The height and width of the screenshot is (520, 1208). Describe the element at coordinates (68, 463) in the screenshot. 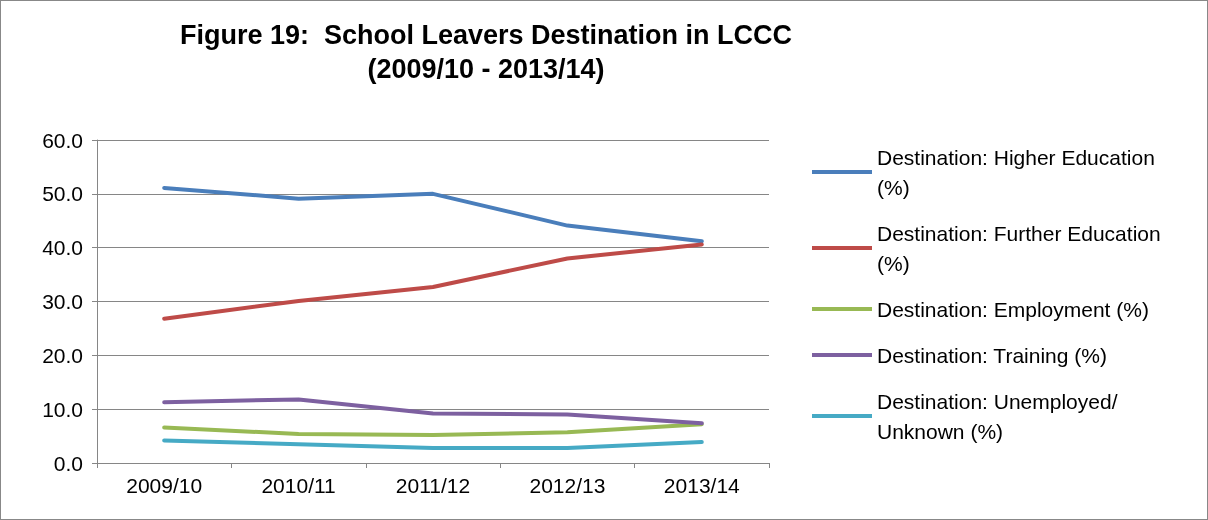

I see `y-tick-label: 0.0` at that location.